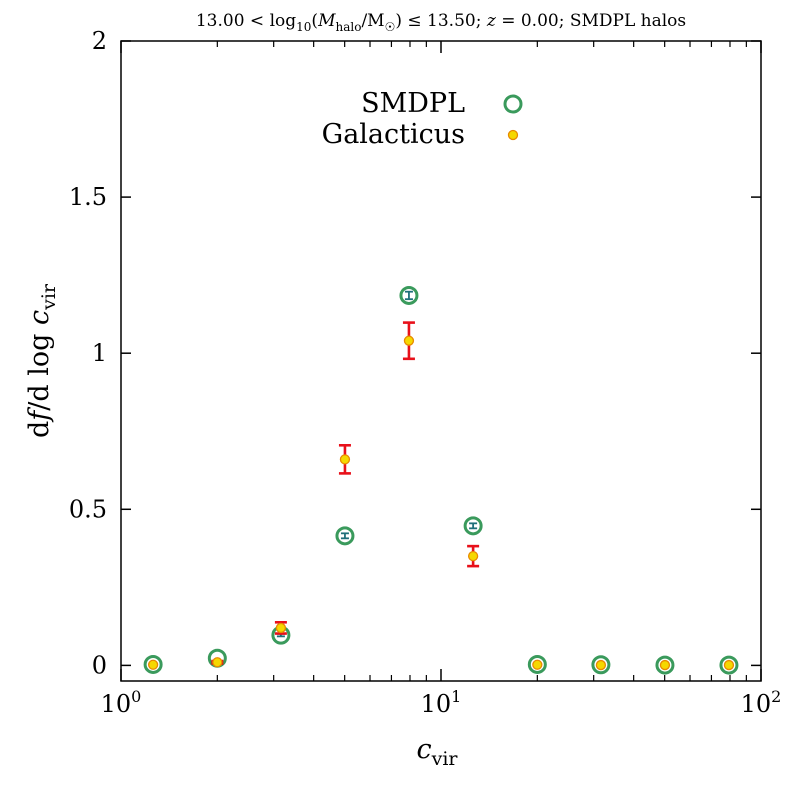 This screenshot has height=800, width=800. What do you see at coordinates (49, 297) in the screenshot?
I see `y-axis-label-sub: vir` at bounding box center [49, 297].